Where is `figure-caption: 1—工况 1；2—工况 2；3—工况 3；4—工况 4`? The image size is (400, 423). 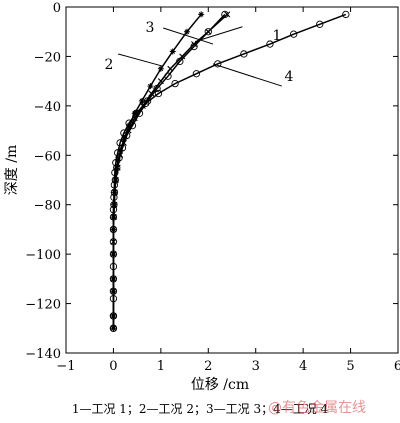 figure-caption: 1—工况 1；2—工况 2；3—工况 3；4—工况 4 is located at coordinates (200, 409).